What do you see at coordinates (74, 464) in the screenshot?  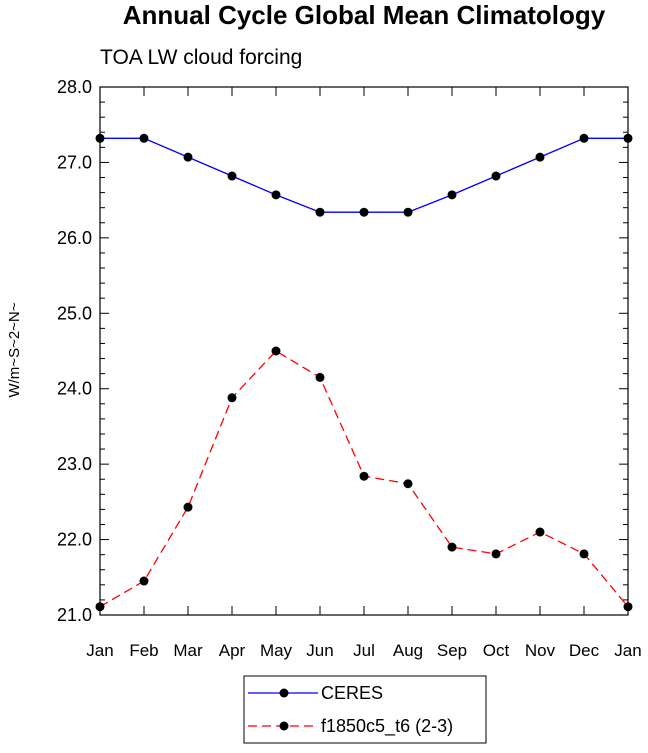 I see `y-tick-label: 23.0` at bounding box center [74, 464].